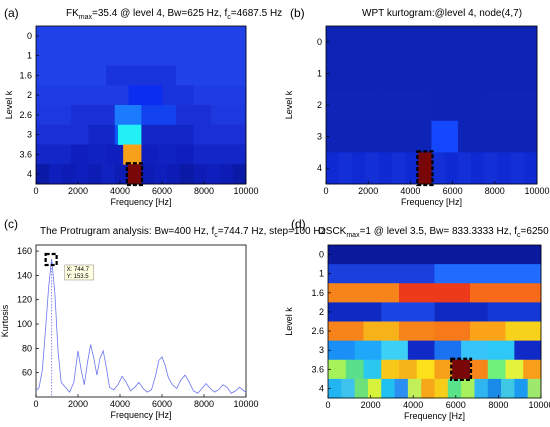  Describe the element at coordinates (86, 17) in the screenshot. I see `title-part: max` at that location.